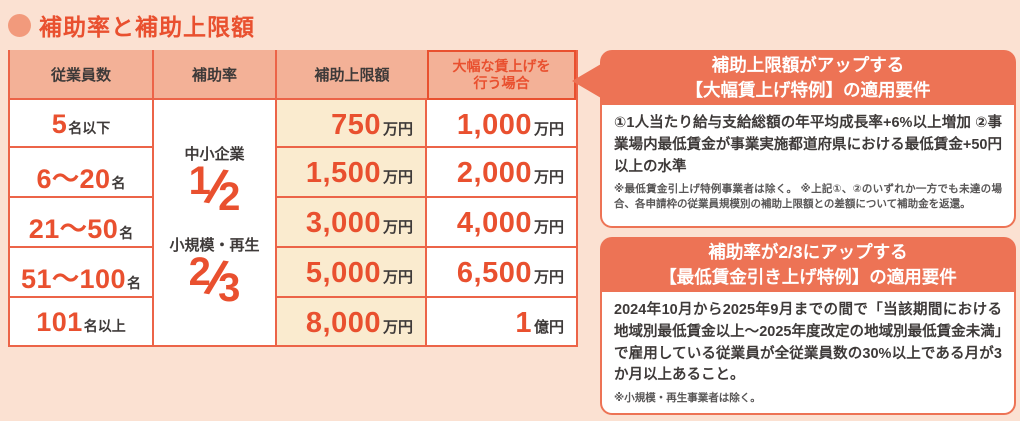  What do you see at coordinates (808, 252) in the screenshot?
I see `panel-title-line1: 補助率が2/3にアップする` at bounding box center [808, 252].